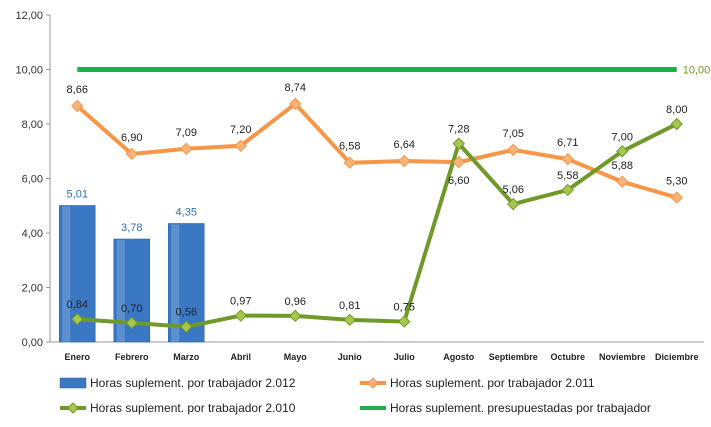  Describe the element at coordinates (295, 302) in the screenshot. I see `series-2010-data-label: 0,96` at that location.